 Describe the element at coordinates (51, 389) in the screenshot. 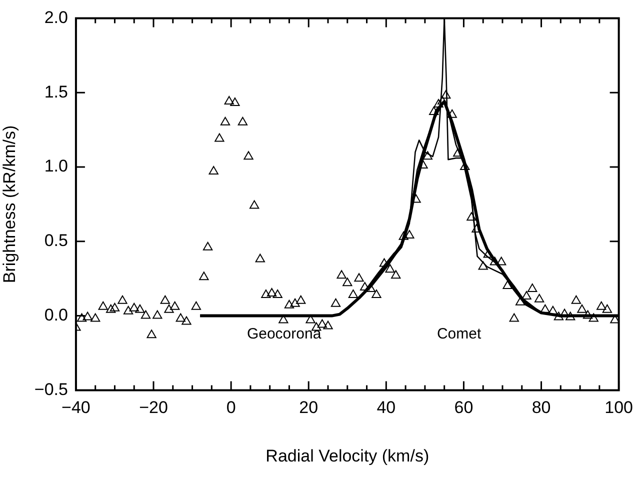

I see `y-tick-label: −0.5` at that location.